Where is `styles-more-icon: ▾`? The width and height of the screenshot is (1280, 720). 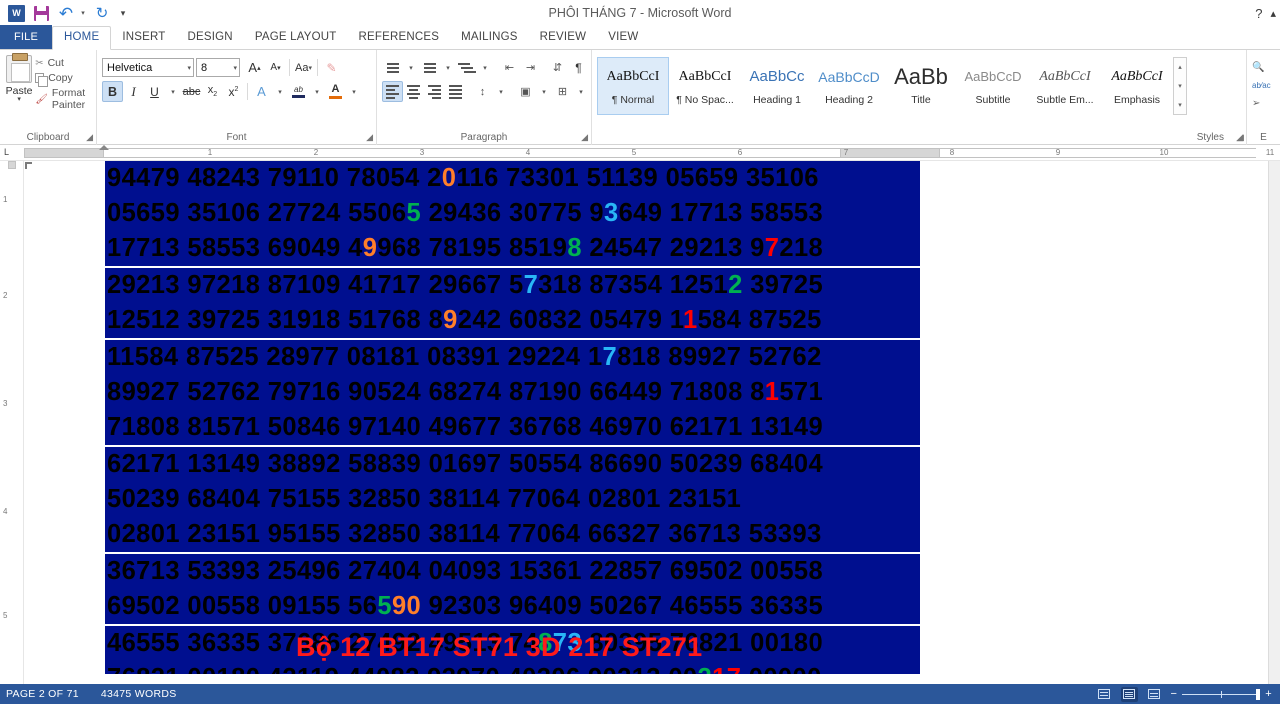 styles-more-icon: ▾ is located at coordinates (1180, 105).